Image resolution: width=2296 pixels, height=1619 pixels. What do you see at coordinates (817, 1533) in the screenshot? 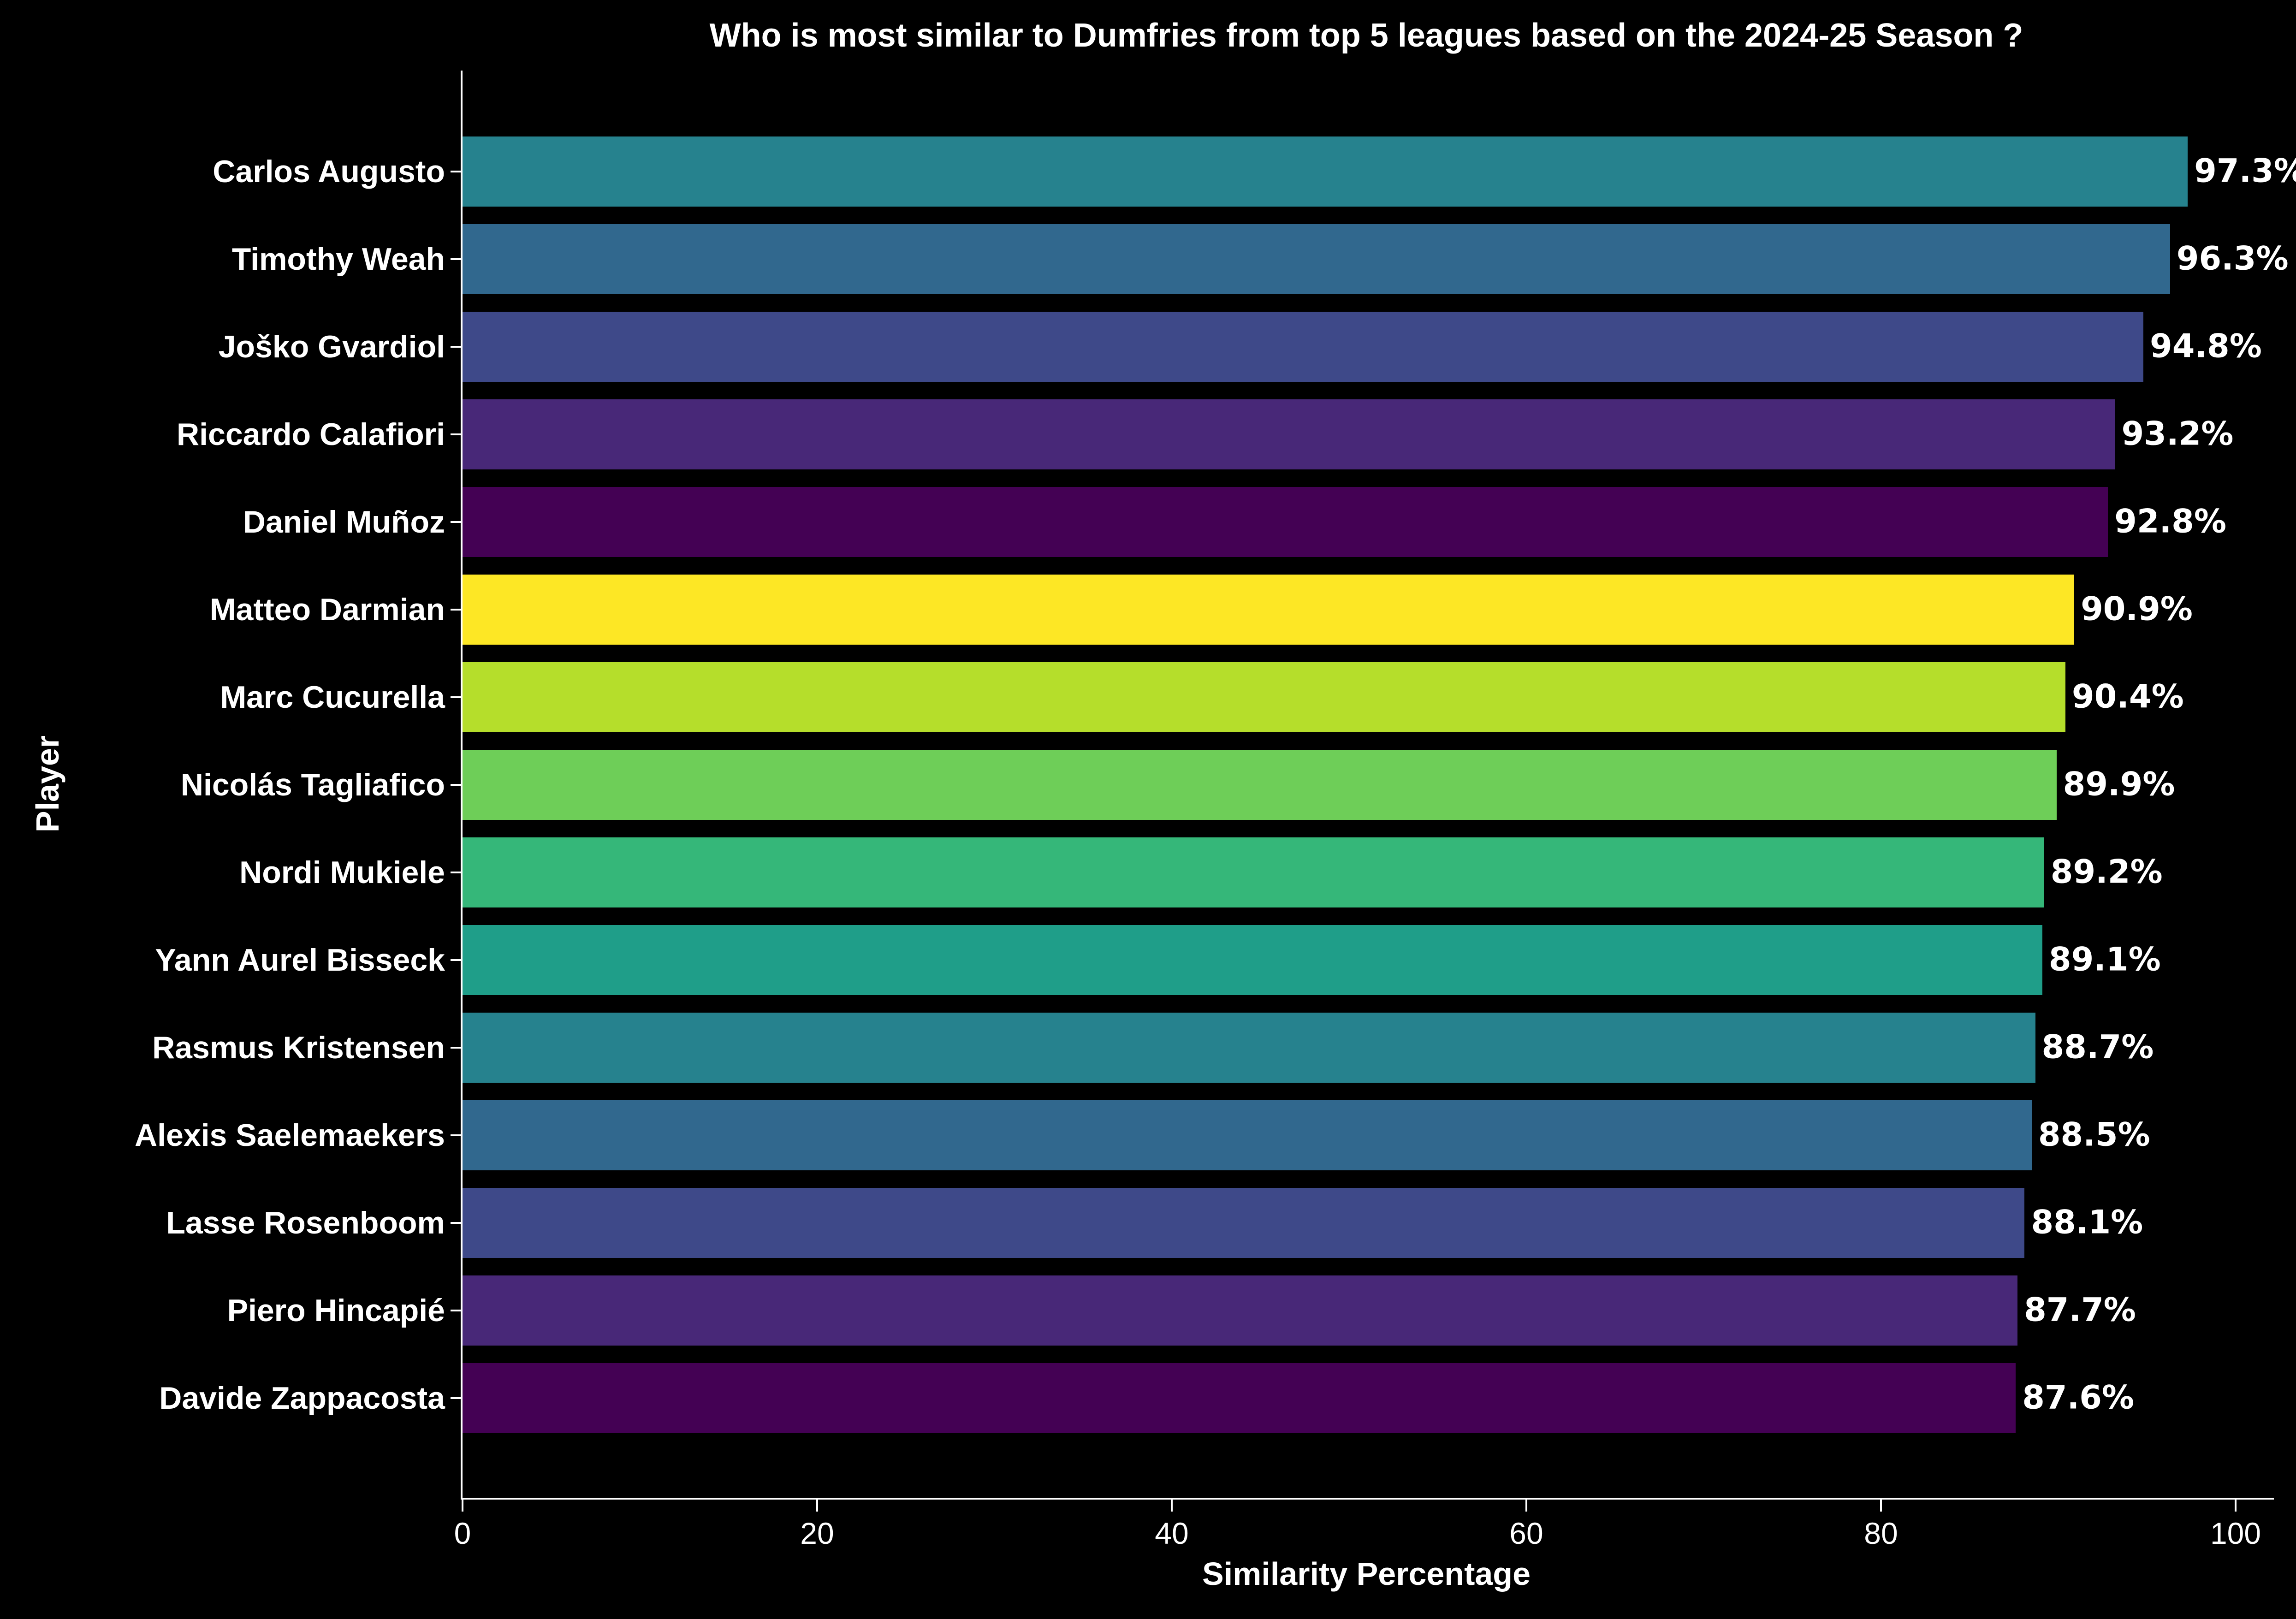
I see `x-tick-label: 20` at bounding box center [817, 1533].